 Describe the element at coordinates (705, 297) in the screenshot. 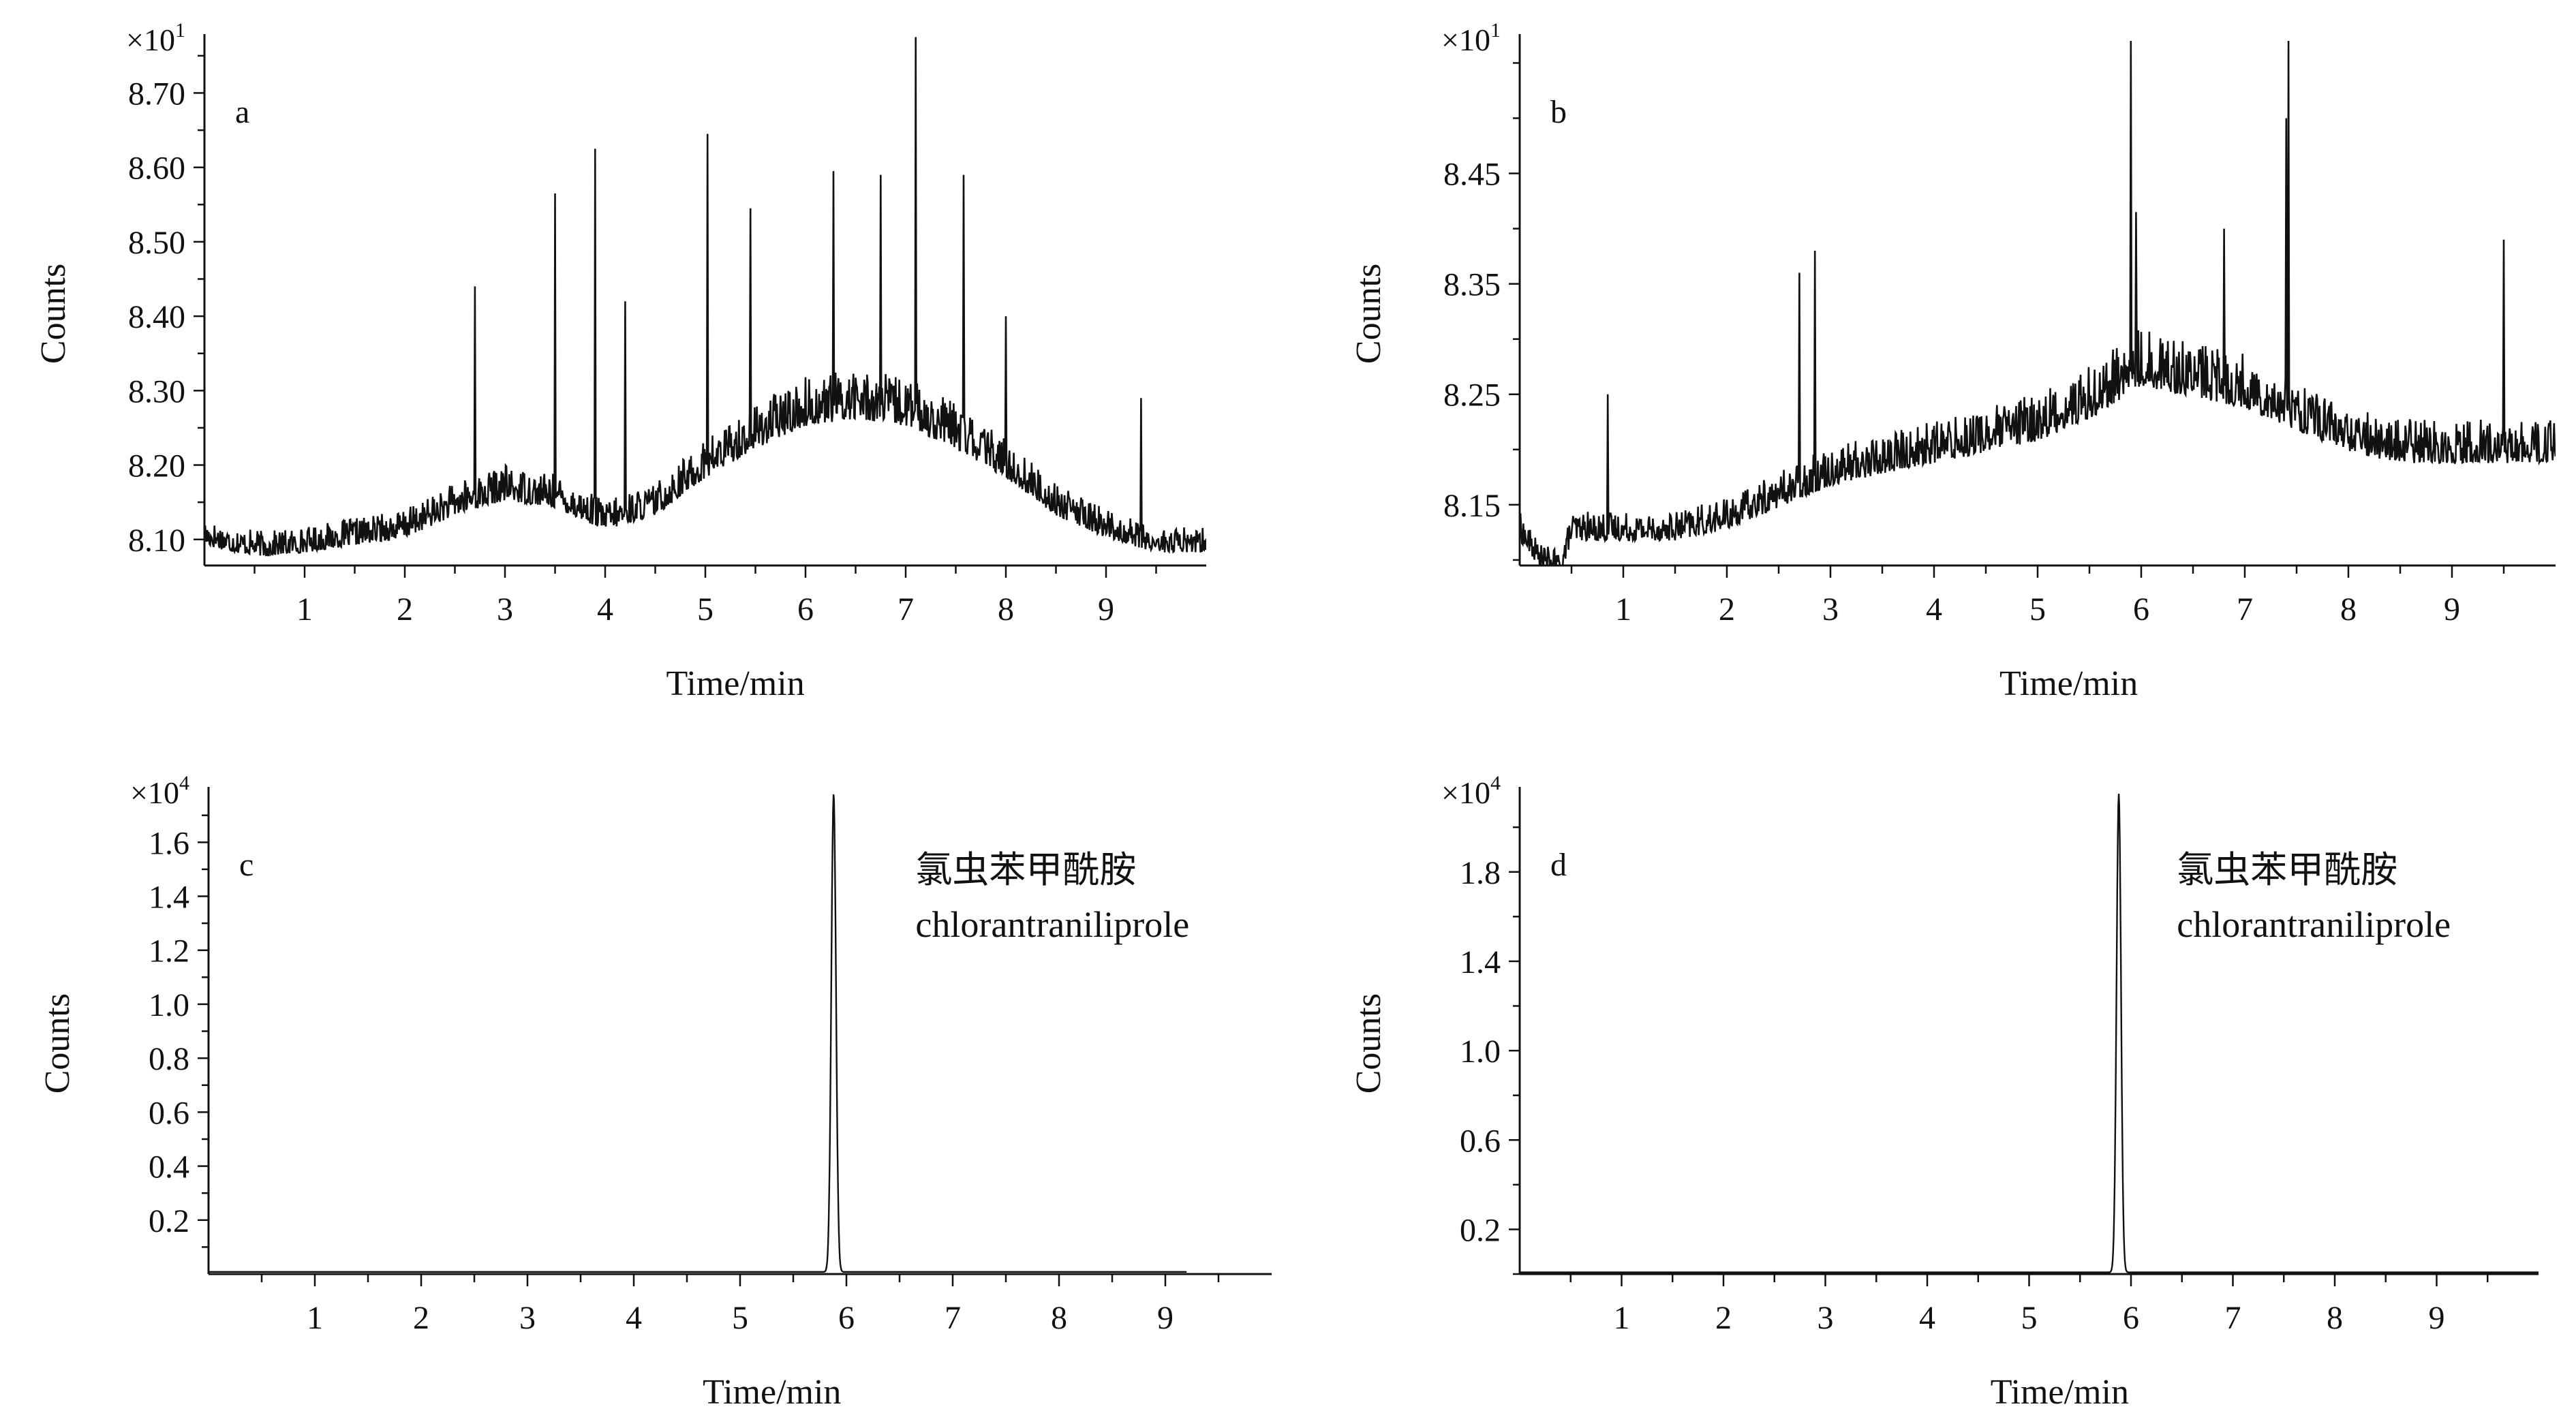

I see `series-line-a` at that location.